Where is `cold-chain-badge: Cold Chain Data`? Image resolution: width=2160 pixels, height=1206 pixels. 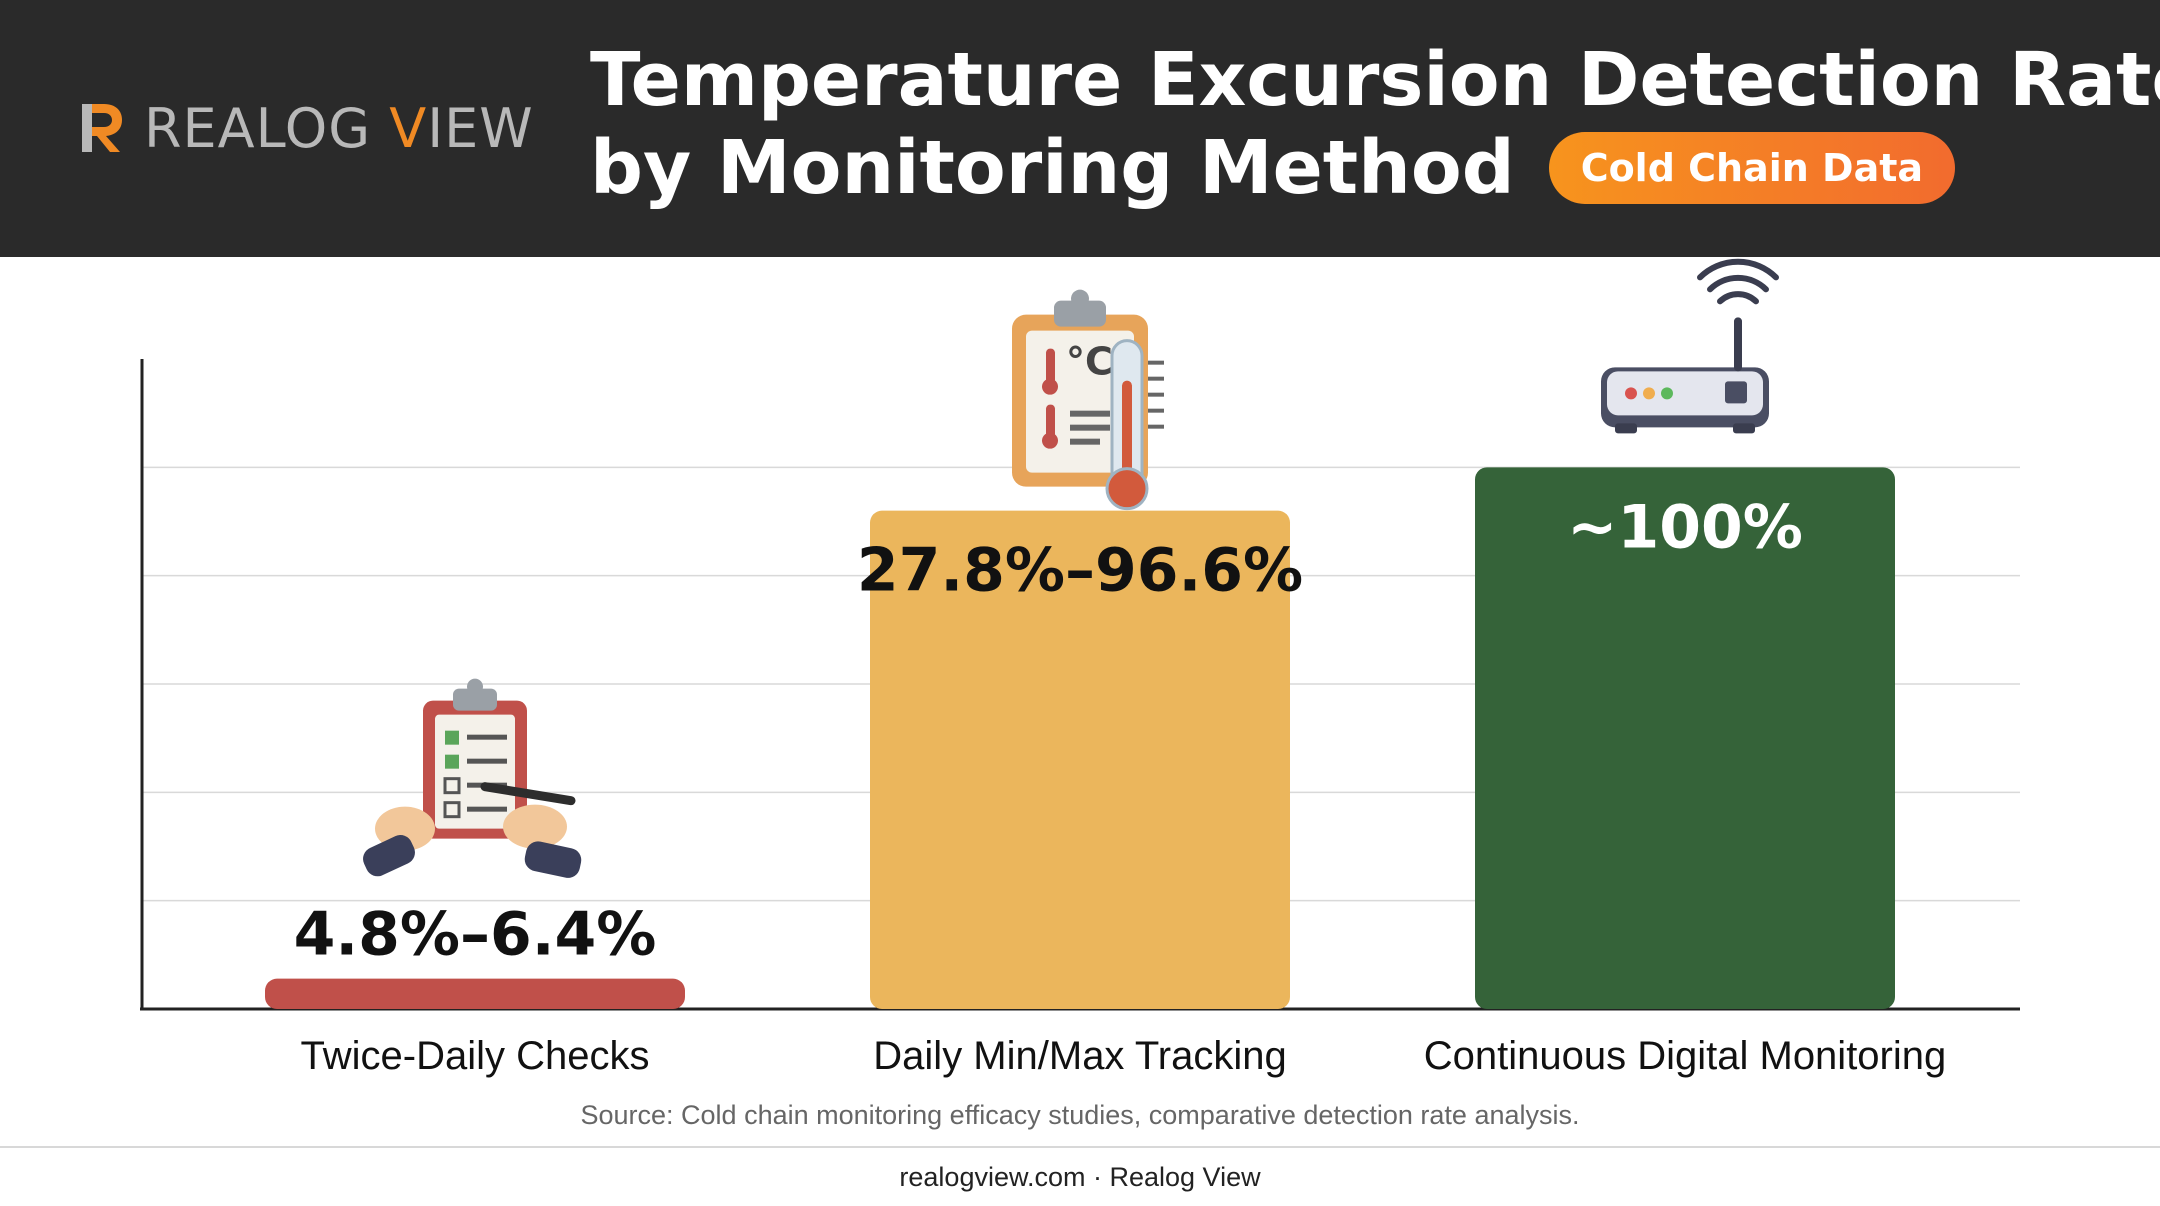 cold-chain-badge: Cold Chain Data is located at coordinates (1752, 168).